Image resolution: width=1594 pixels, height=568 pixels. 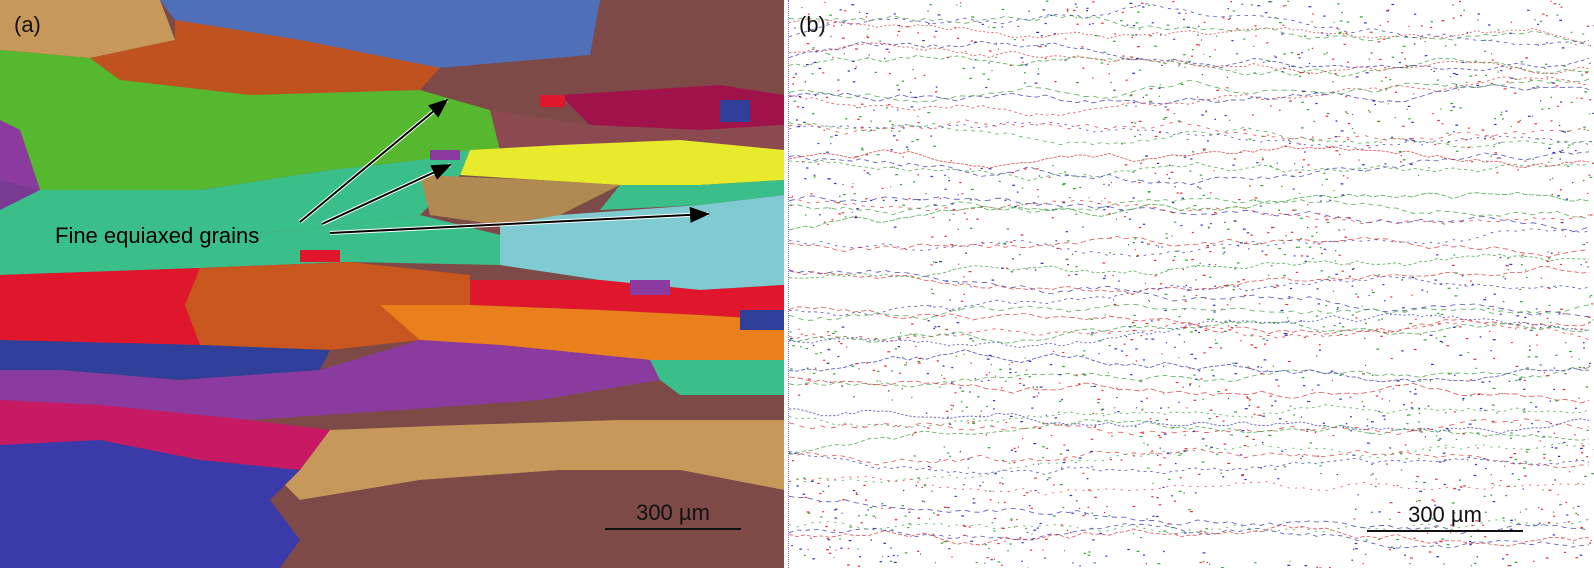 I want to click on scale-bar-b: 300 µm, so click(x=1445, y=517).